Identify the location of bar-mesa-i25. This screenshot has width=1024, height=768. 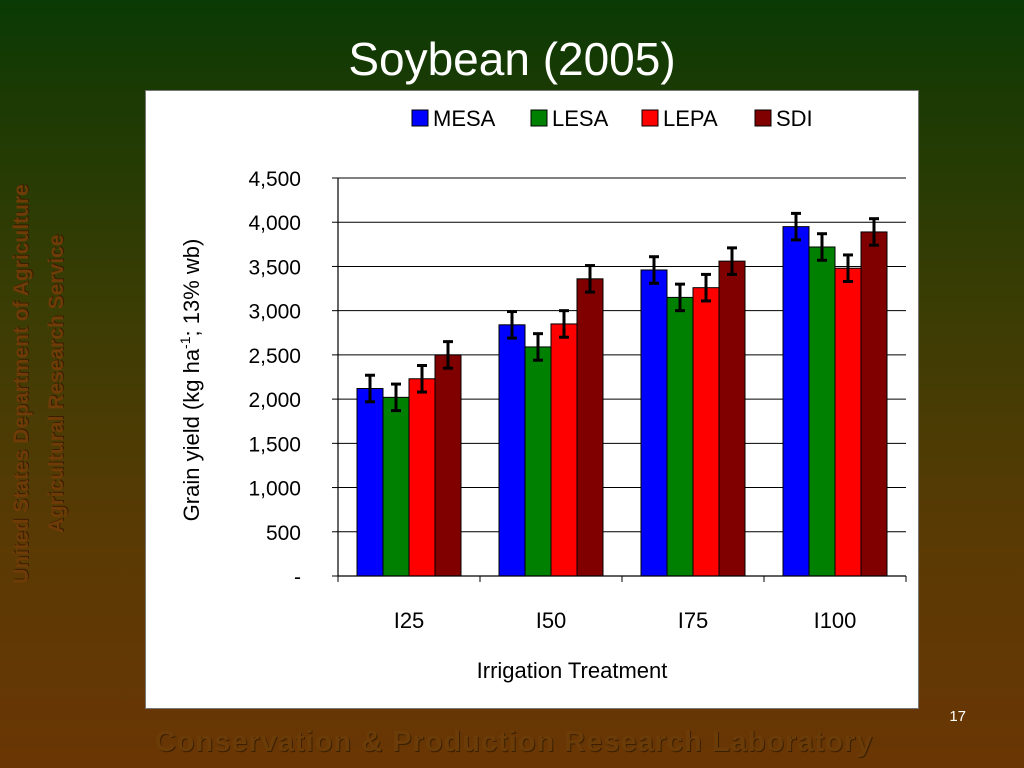
(370, 482).